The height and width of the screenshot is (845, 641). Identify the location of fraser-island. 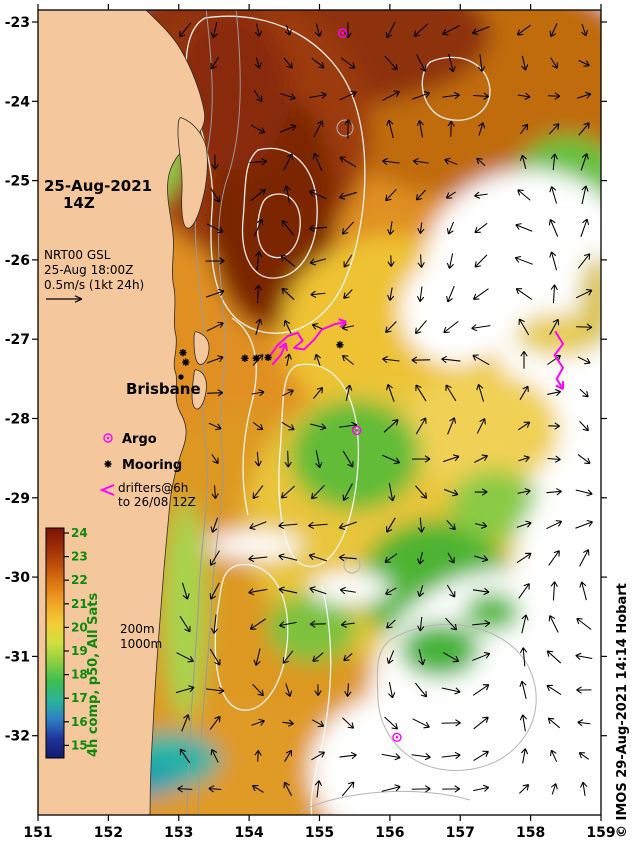
(192, 173).